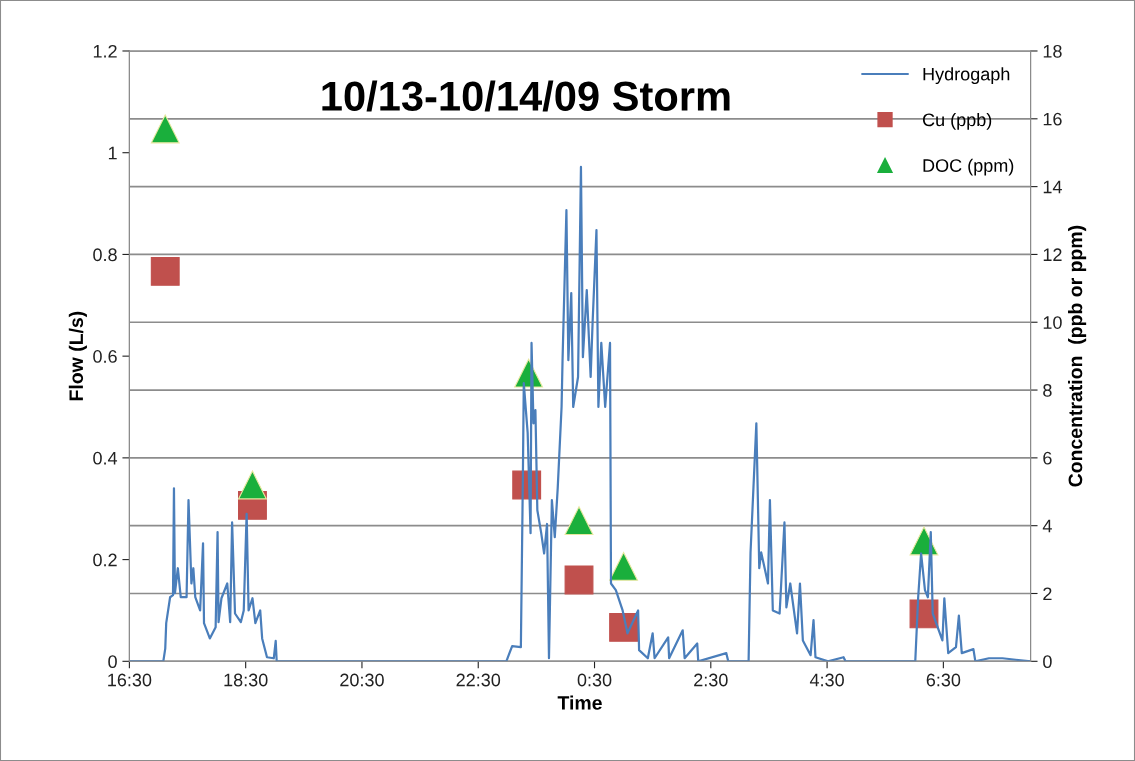 Image resolution: width=1135 pixels, height=761 pixels. Describe the element at coordinates (130, 680) in the screenshot. I see `x-tick-label: 16:30` at that location.